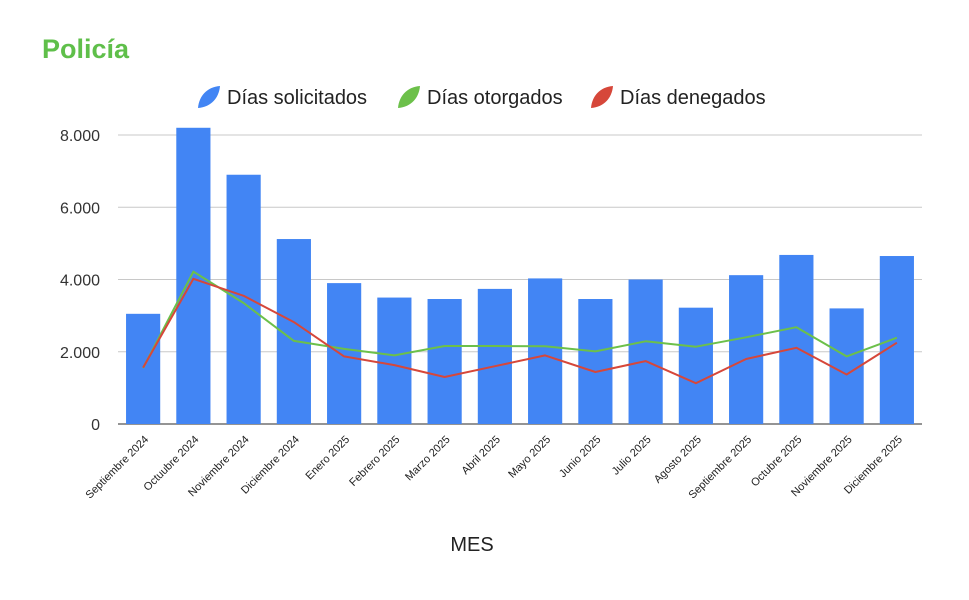 This screenshot has width=969, height=600. Describe the element at coordinates (481, 456) in the screenshot. I see `x-tick-label: Abril 2025` at that location.